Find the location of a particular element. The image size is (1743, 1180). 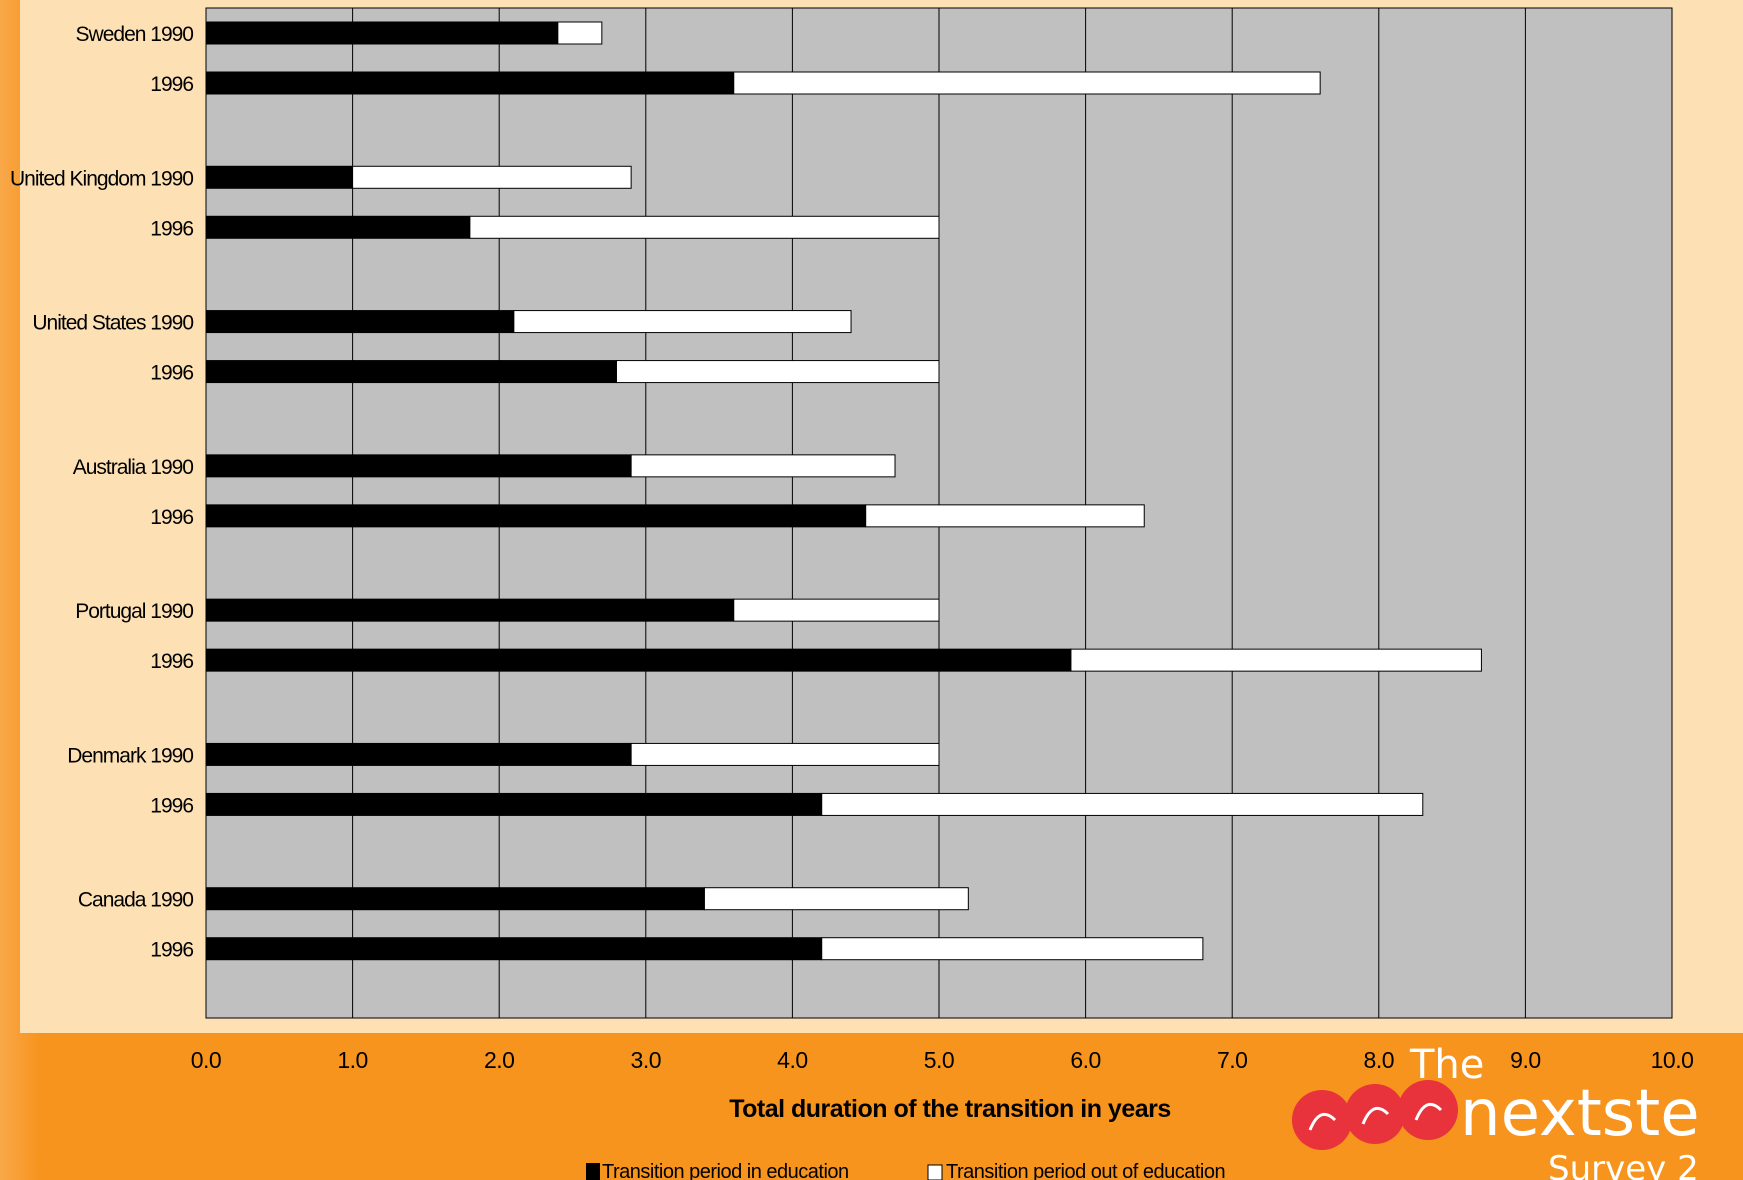

category-label: Denmark 1990 is located at coordinates (130, 755).